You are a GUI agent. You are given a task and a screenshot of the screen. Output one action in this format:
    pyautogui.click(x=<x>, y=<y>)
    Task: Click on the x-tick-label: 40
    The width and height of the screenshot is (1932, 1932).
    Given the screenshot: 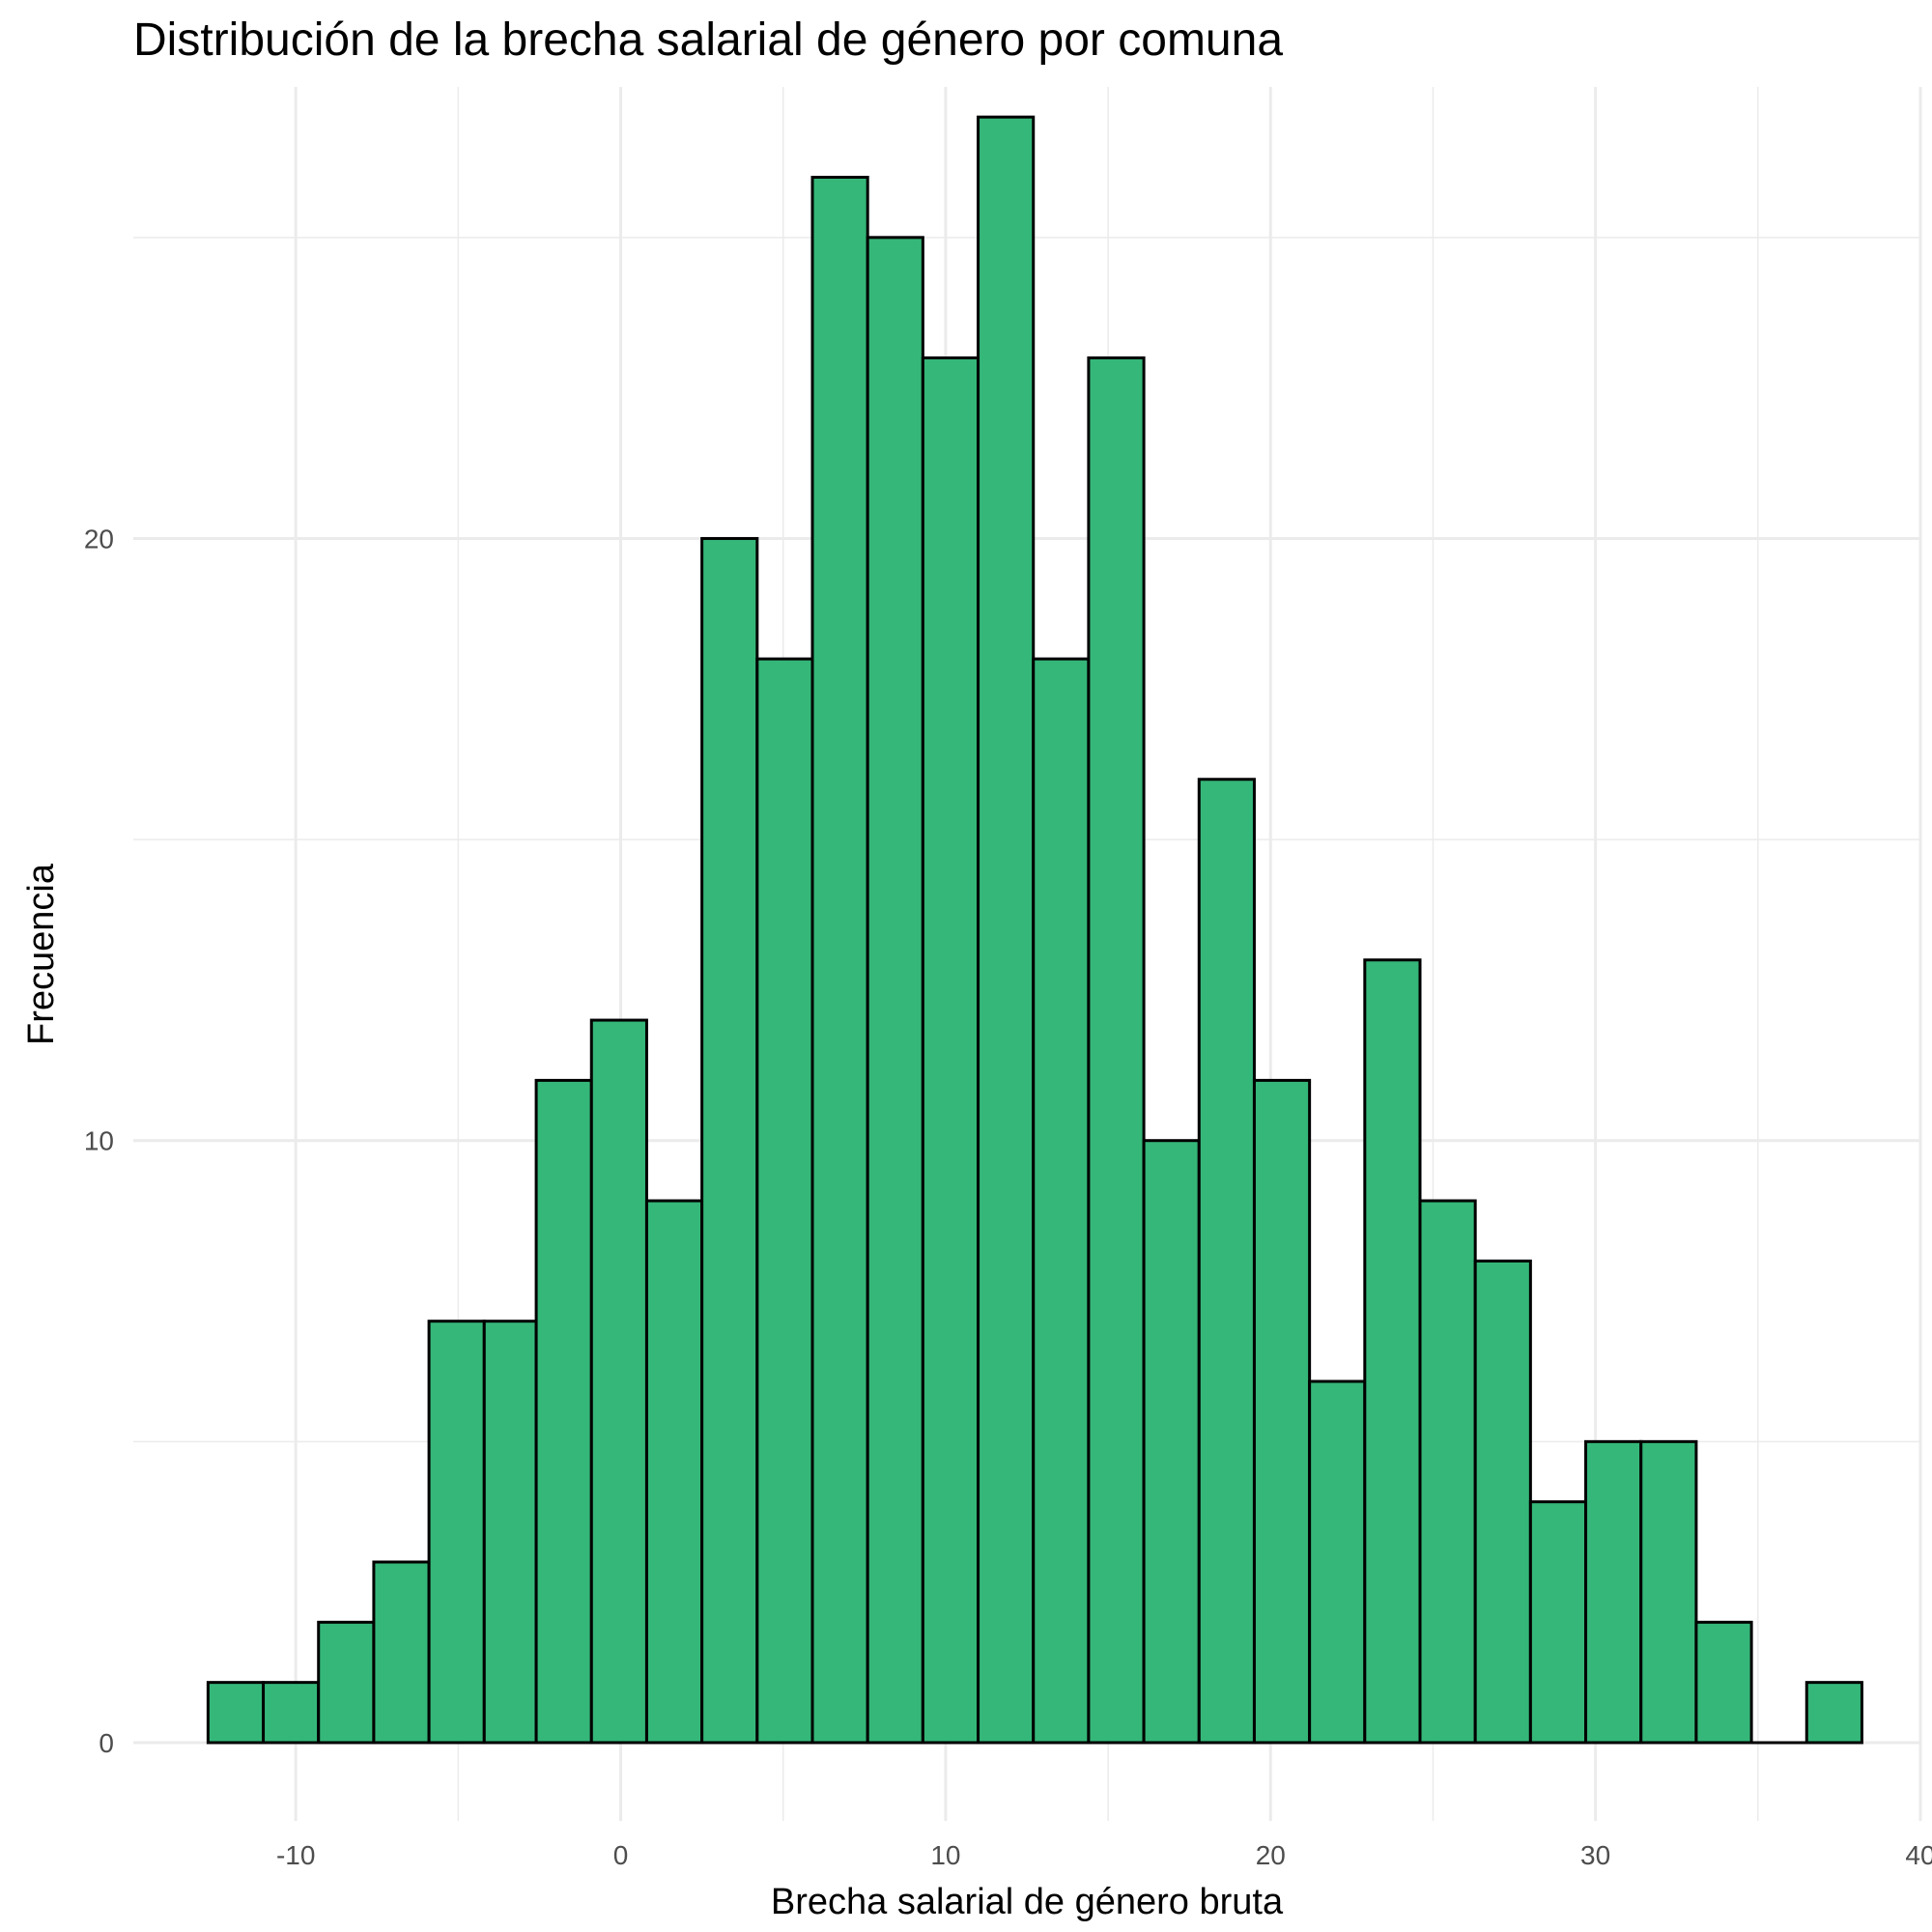 What is the action you would take?
    pyautogui.click(x=1918, y=1855)
    